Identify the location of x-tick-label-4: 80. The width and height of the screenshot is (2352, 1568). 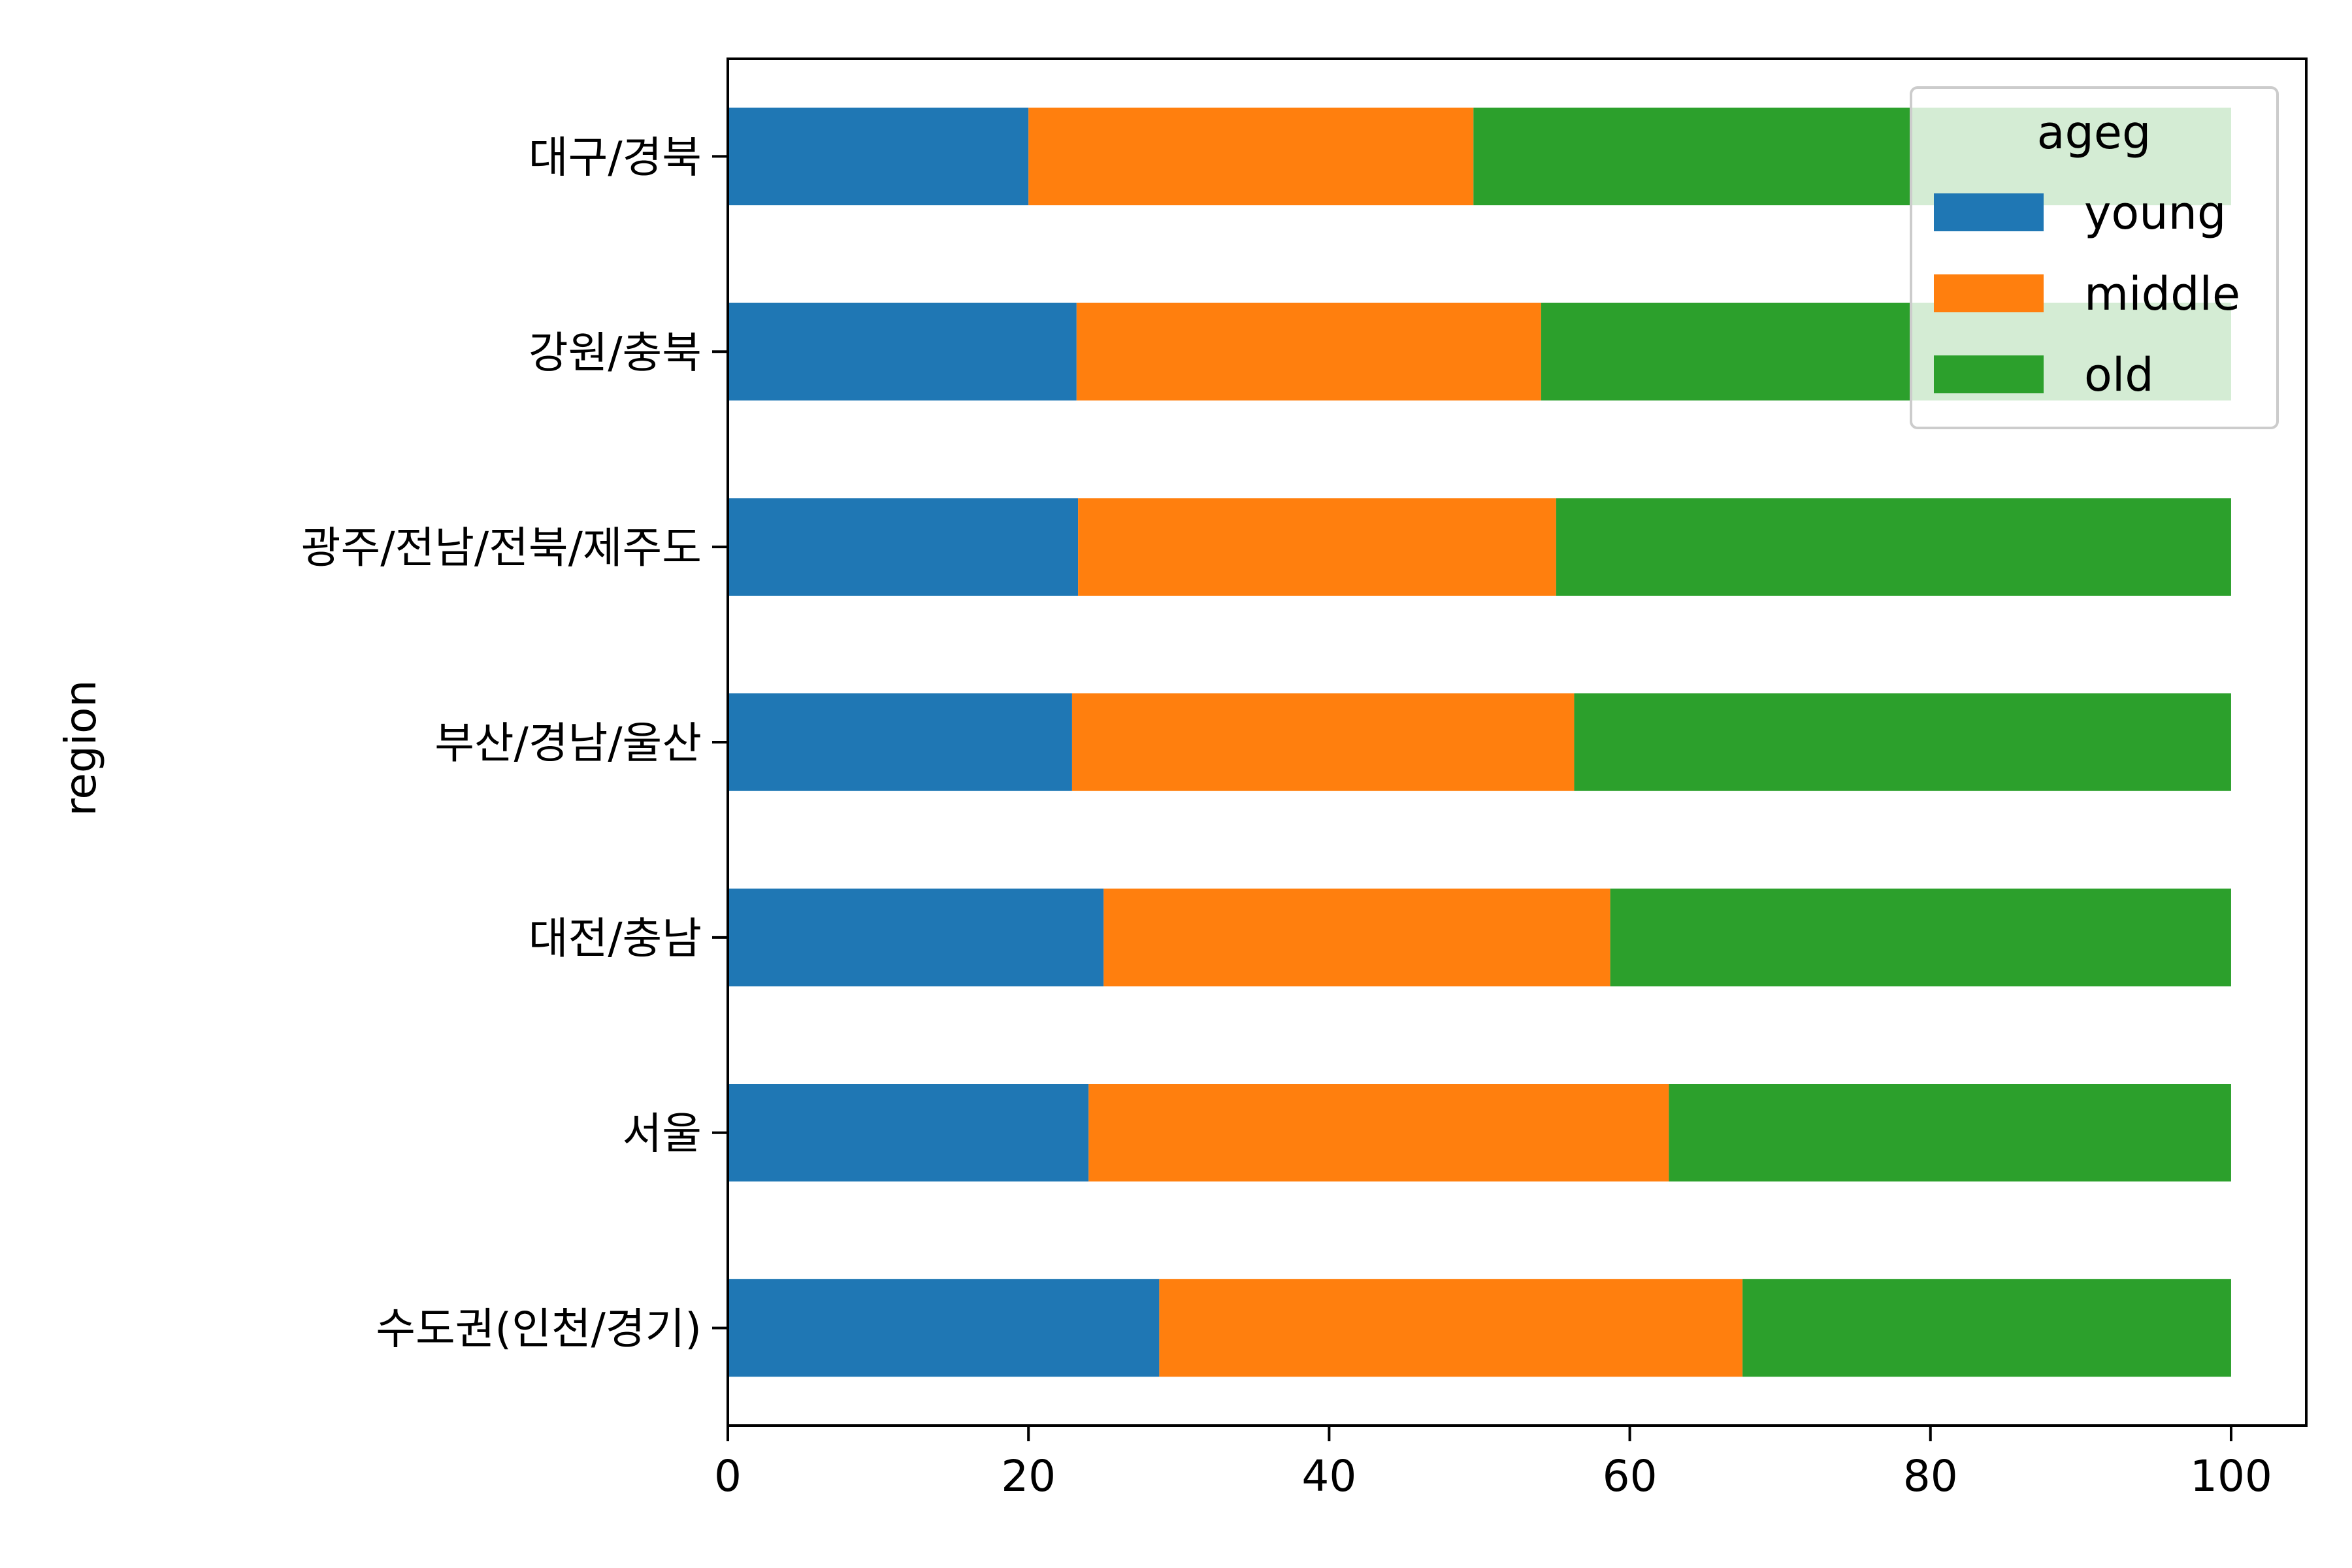
(1930, 1476).